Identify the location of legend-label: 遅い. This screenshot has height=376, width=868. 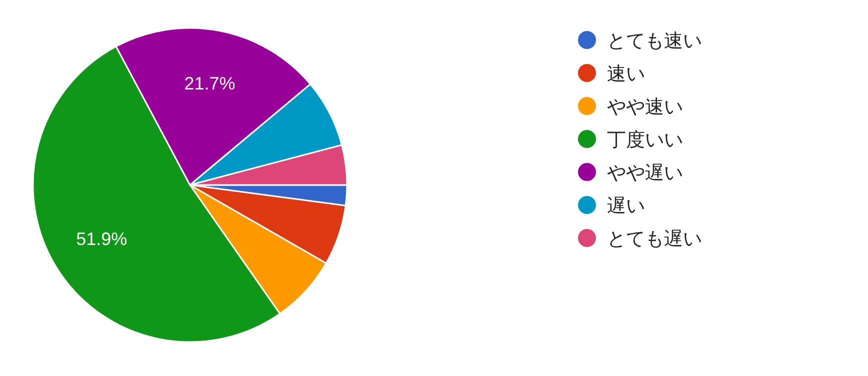
(626, 206).